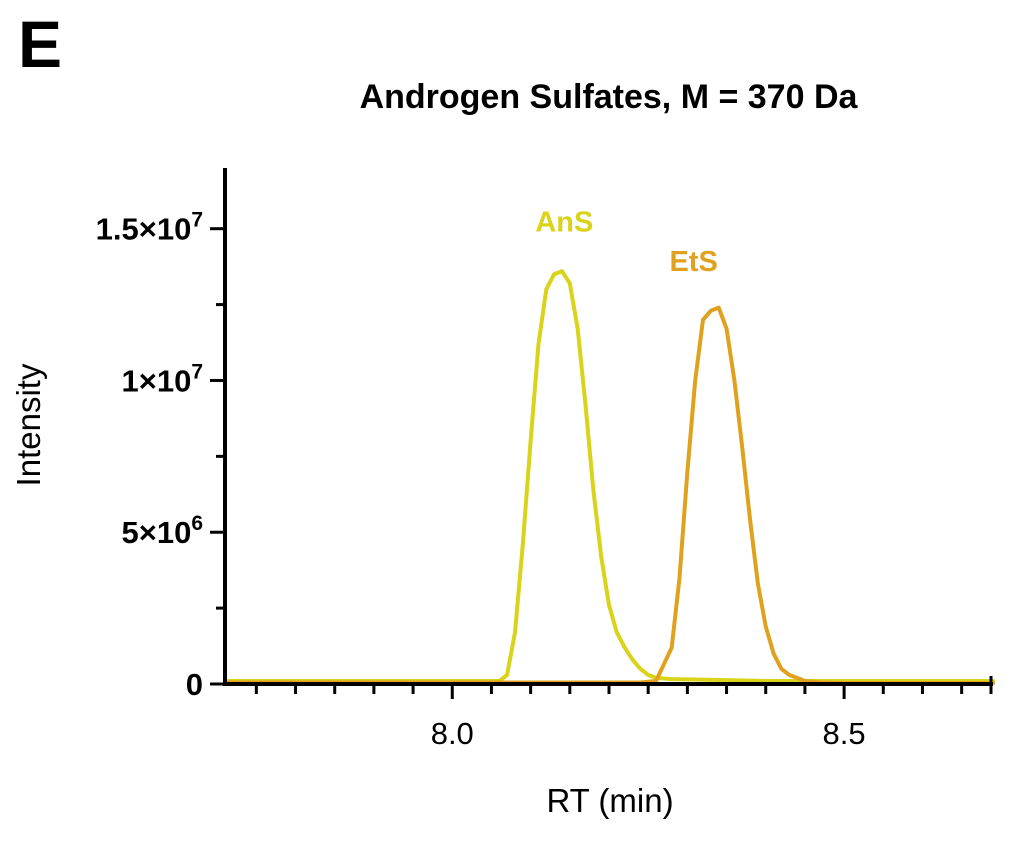 This screenshot has width=1012, height=846. What do you see at coordinates (162, 379) in the screenshot?
I see `y-tick-label: 1×10⁷` at bounding box center [162, 379].